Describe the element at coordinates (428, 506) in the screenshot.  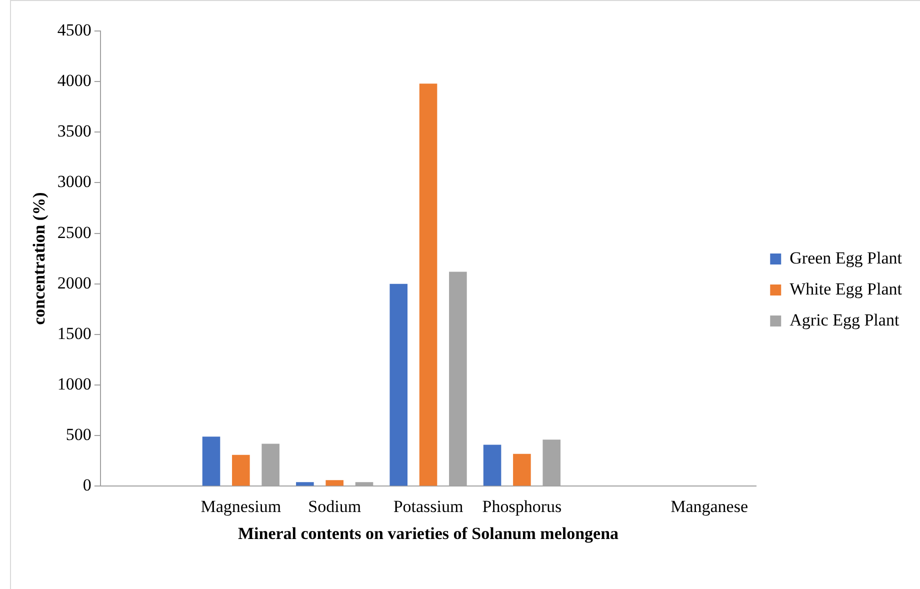
I see `x-tick-label: Potassium` at that location.